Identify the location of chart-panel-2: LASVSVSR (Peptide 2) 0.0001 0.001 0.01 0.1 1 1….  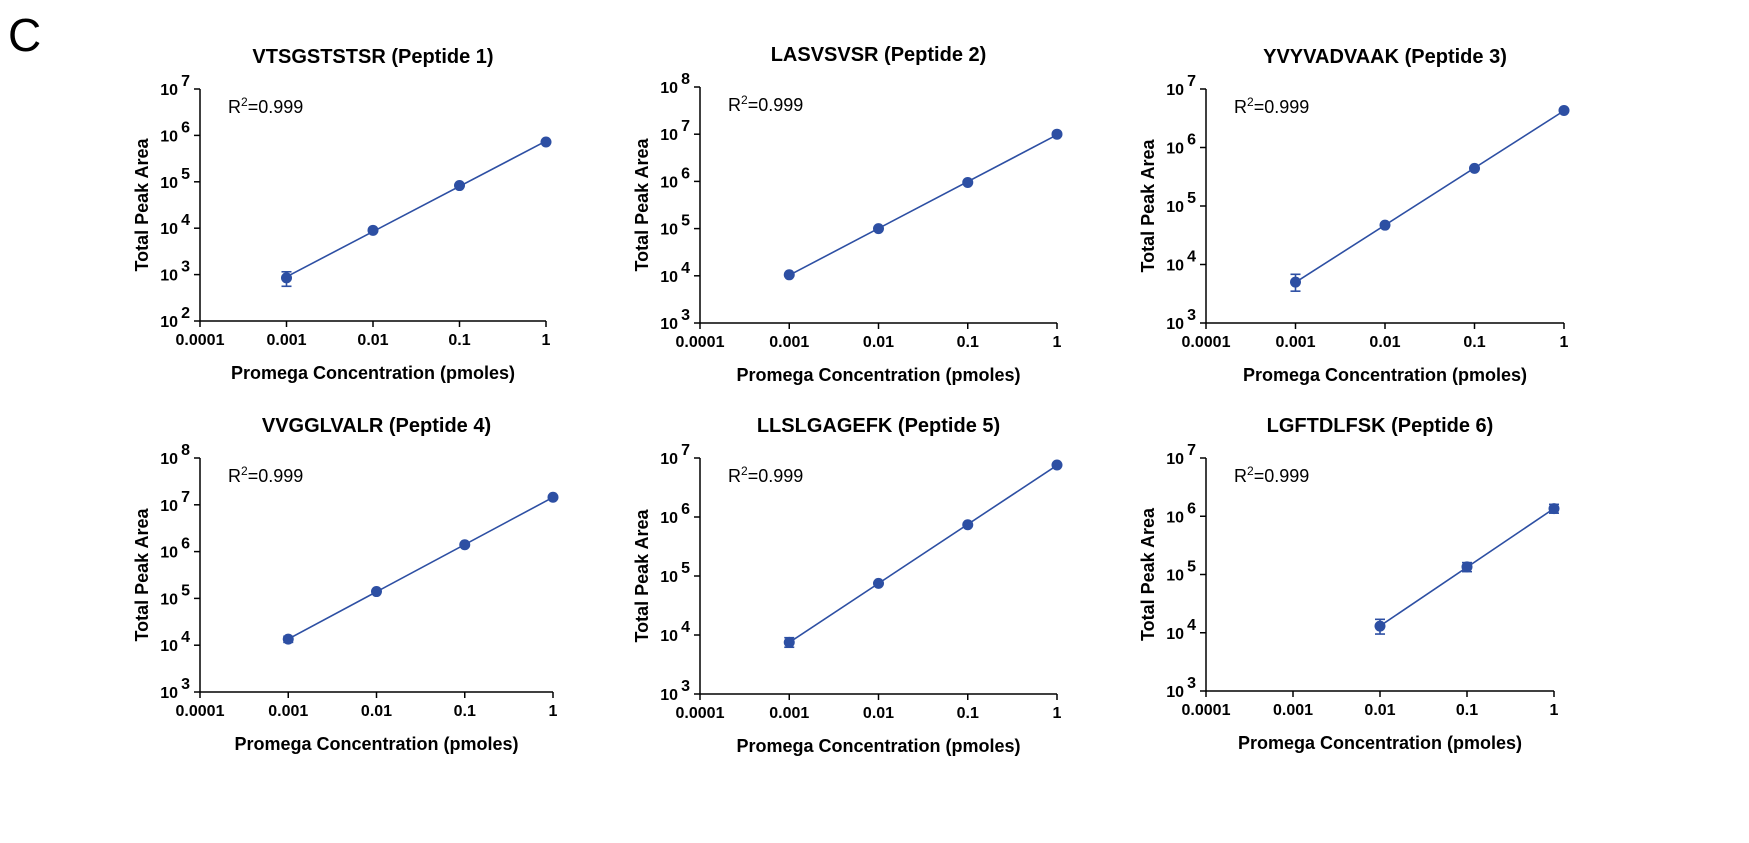
(847, 214).